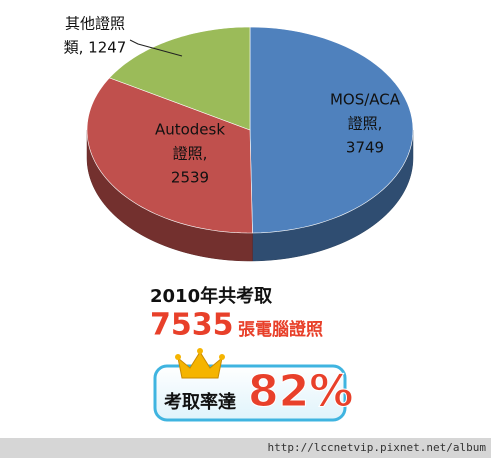 Image resolution: width=491 pixels, height=458 pixels. Describe the element at coordinates (365, 148) in the screenshot. I see `data-label: 3749` at that location.